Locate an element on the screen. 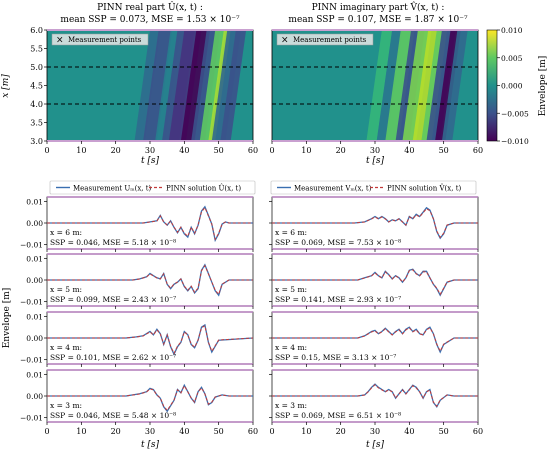 The height and width of the screenshot is (452, 550). heatmap-right-xtick-label: 20 is located at coordinates (341, 150).